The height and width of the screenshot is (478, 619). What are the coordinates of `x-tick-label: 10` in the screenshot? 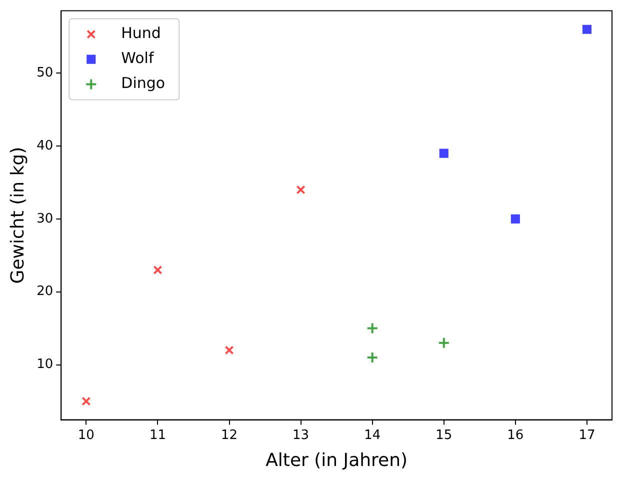 It's located at (86, 435).